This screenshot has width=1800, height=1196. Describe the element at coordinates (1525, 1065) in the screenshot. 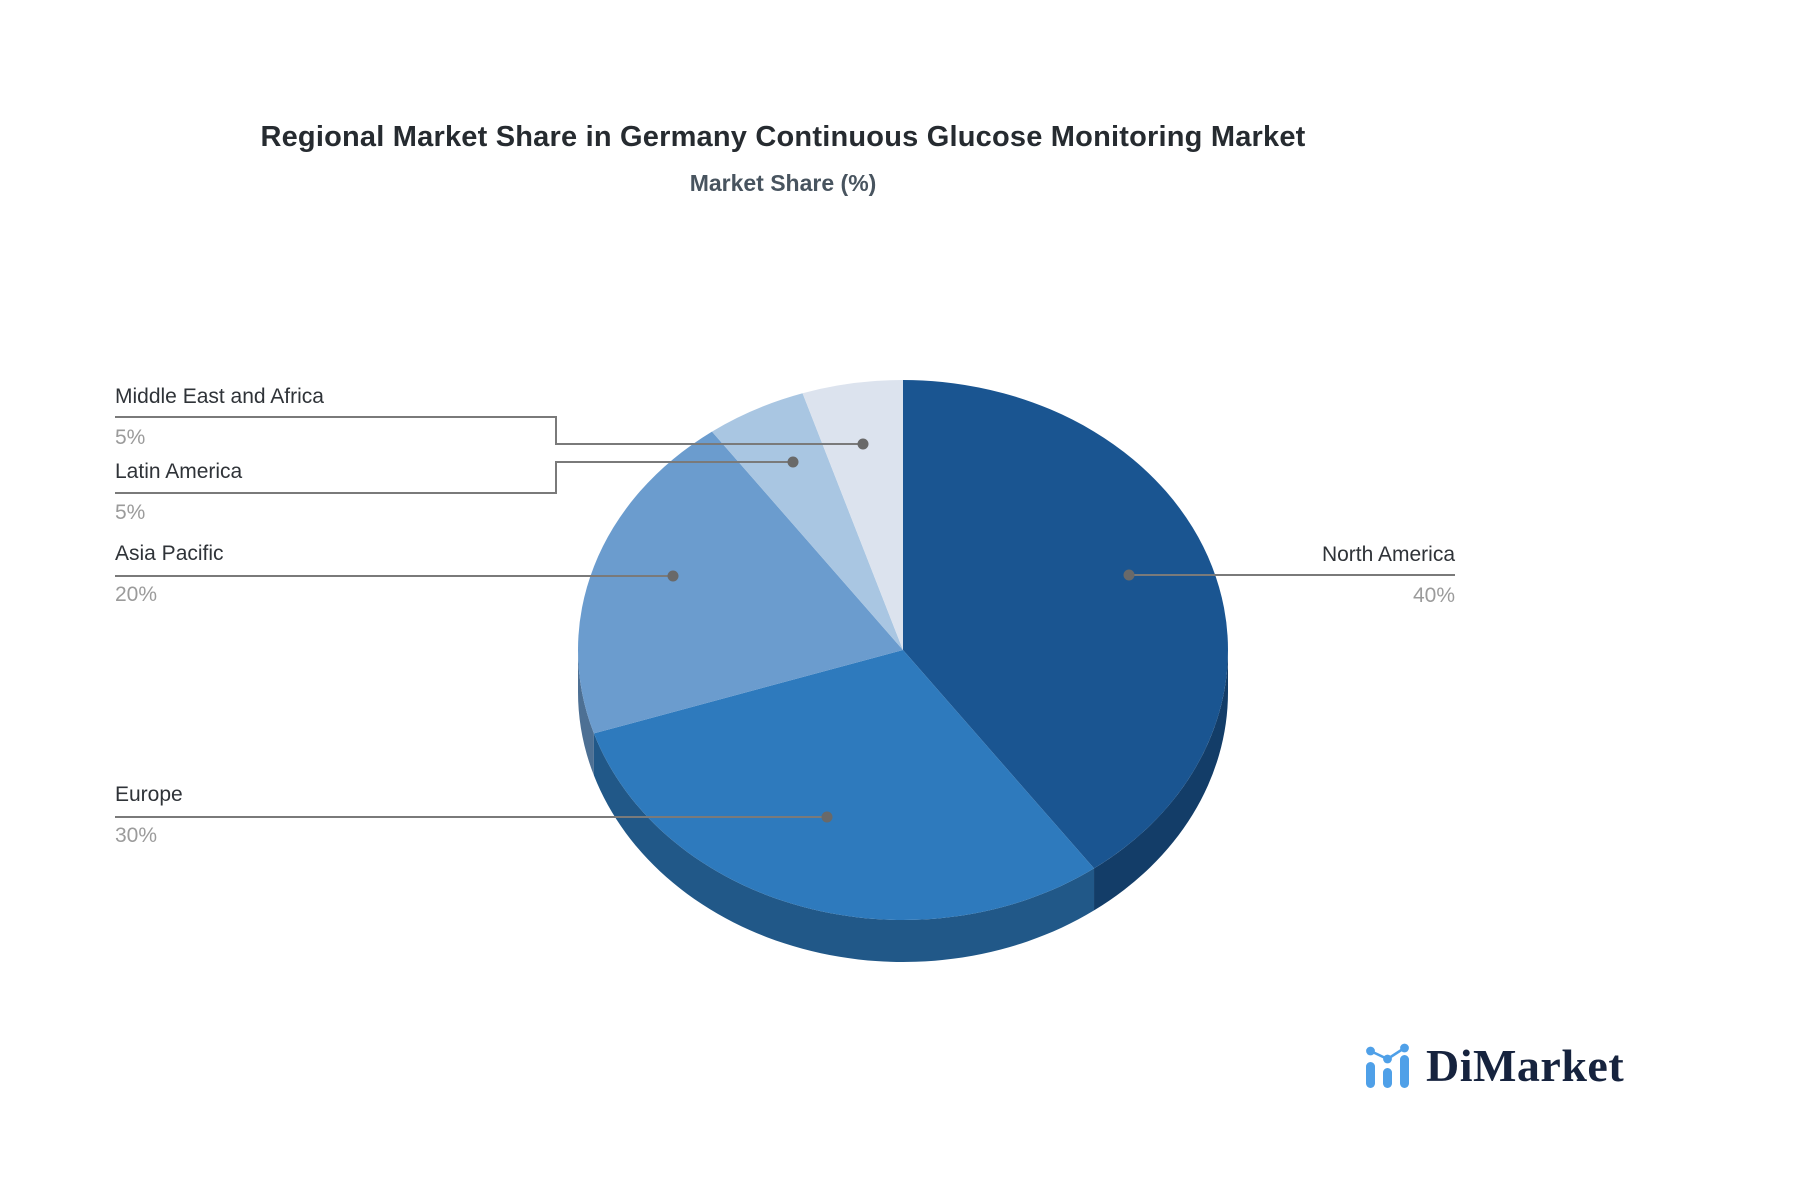

I see `logo-text: DiMarket` at that location.